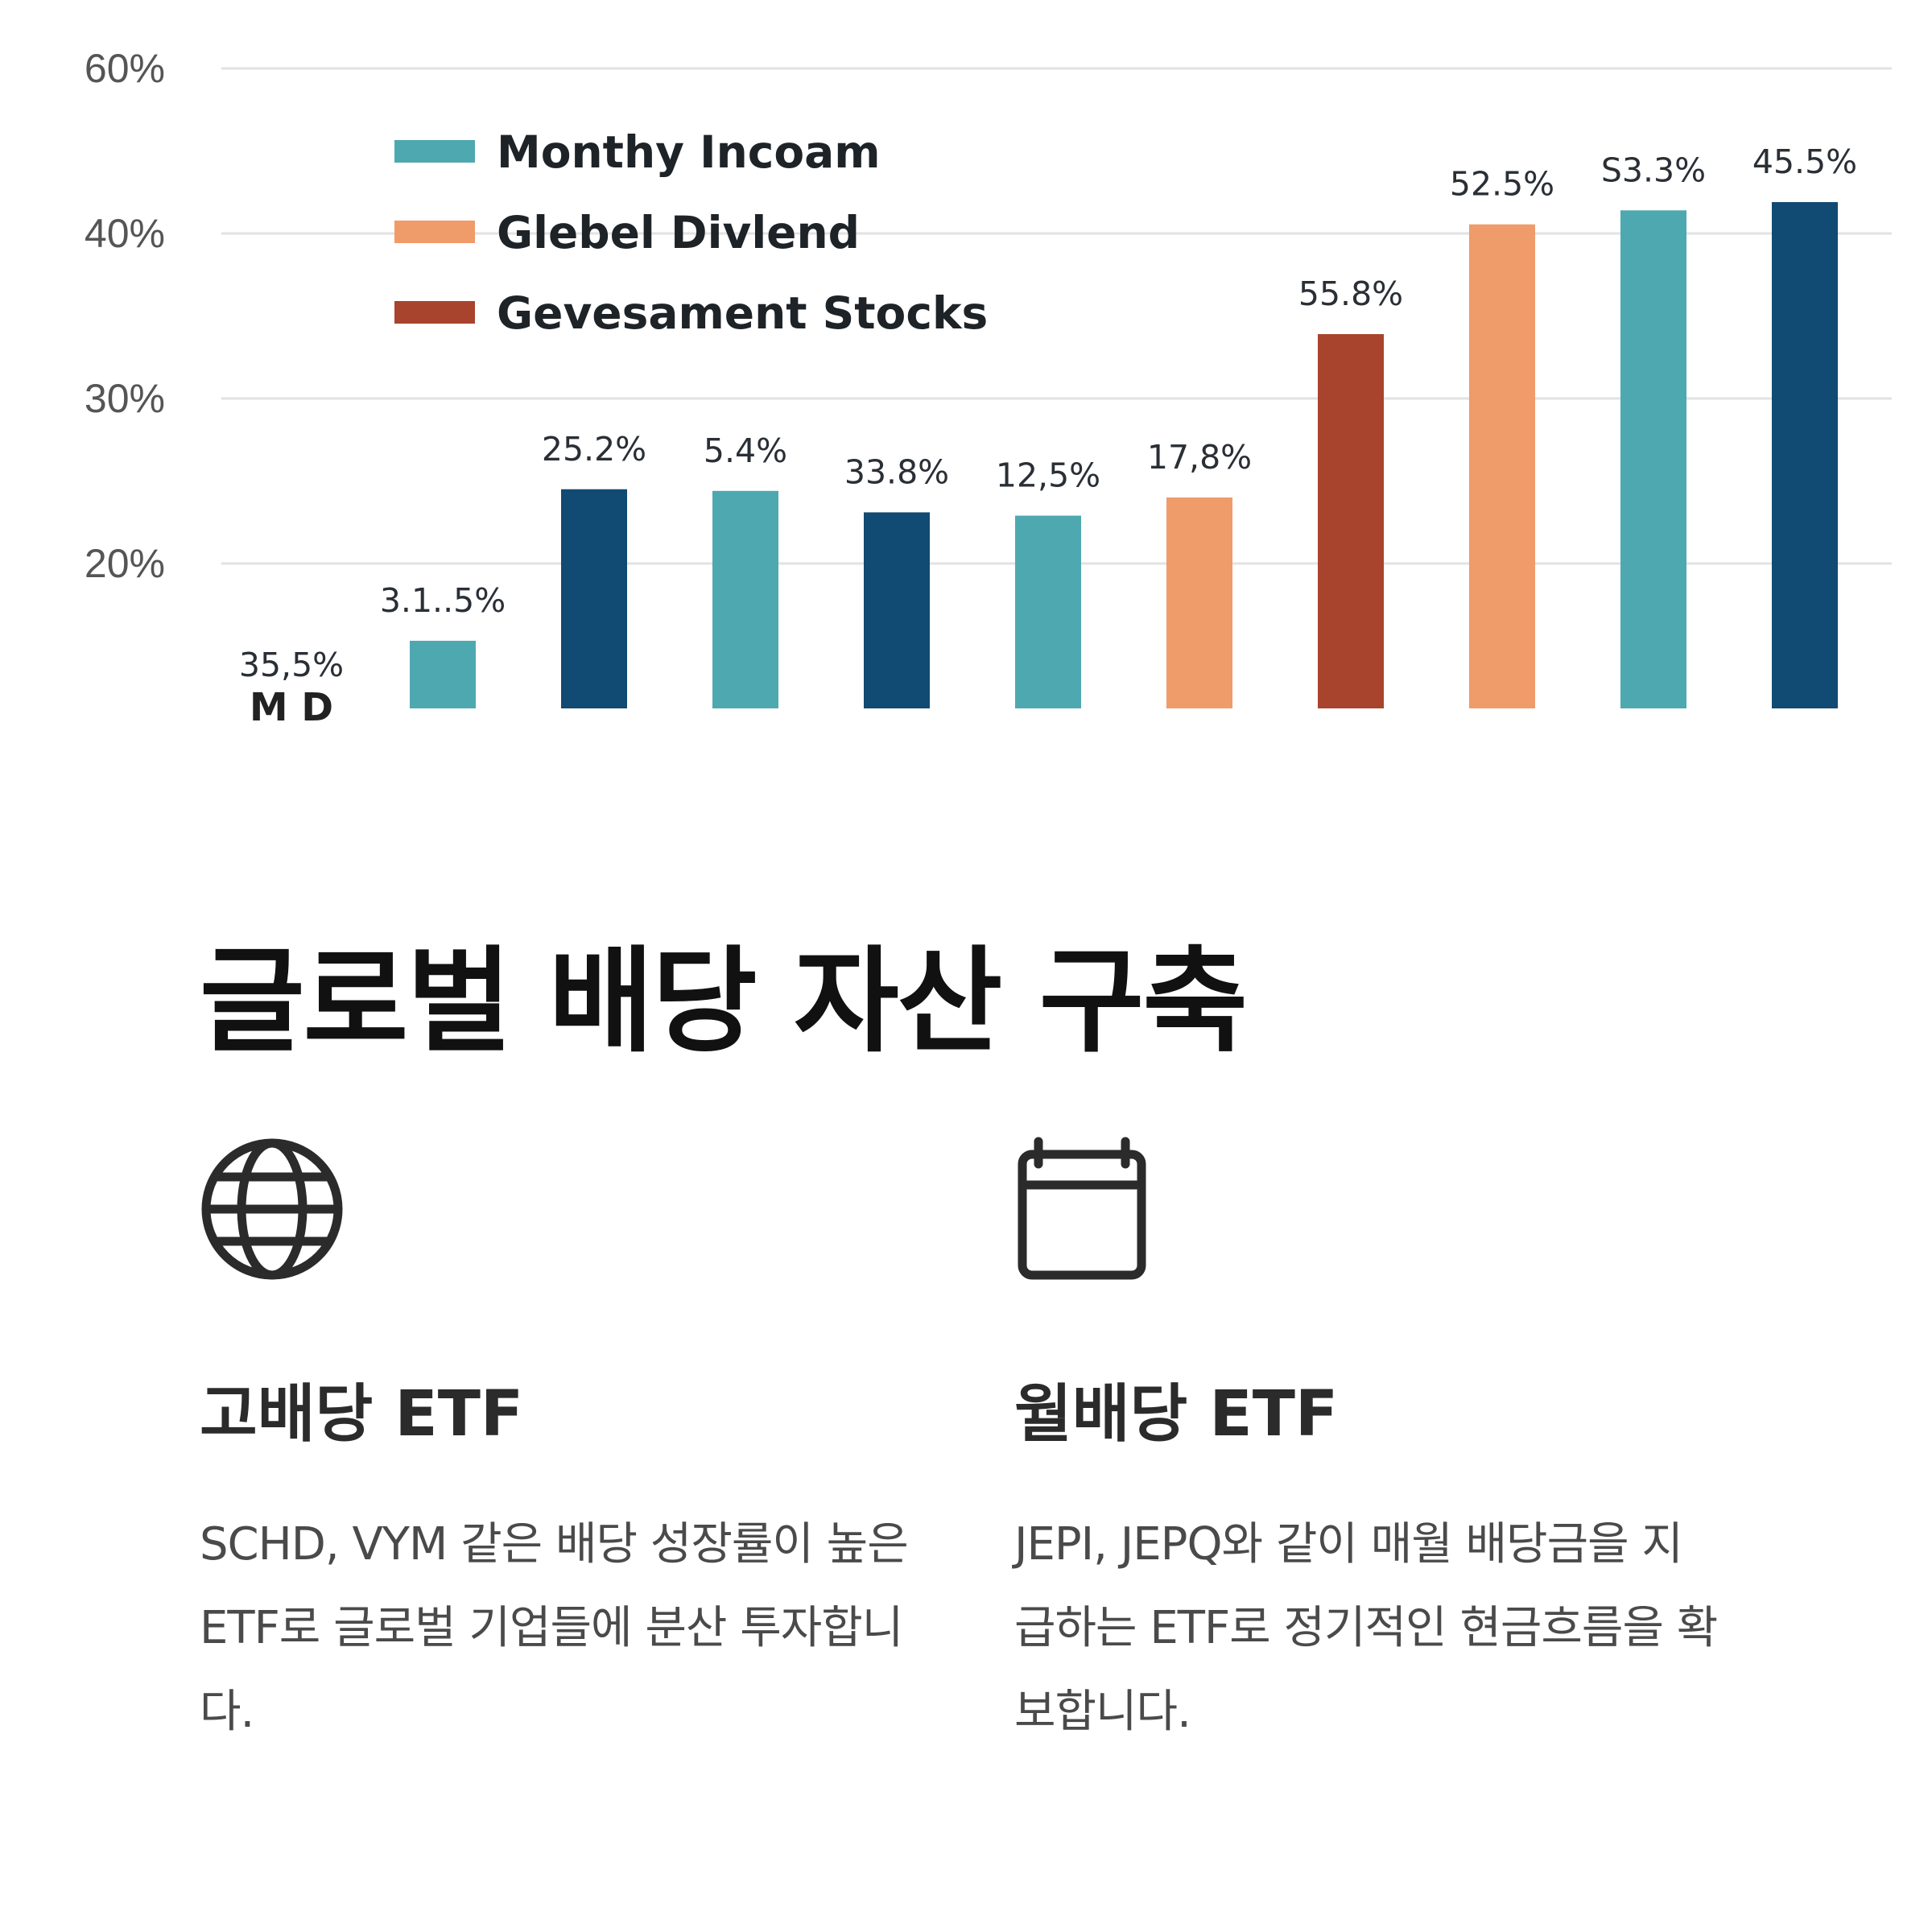 The image size is (1932, 1932). I want to click on axis-label-fragment: M D, so click(291, 704).